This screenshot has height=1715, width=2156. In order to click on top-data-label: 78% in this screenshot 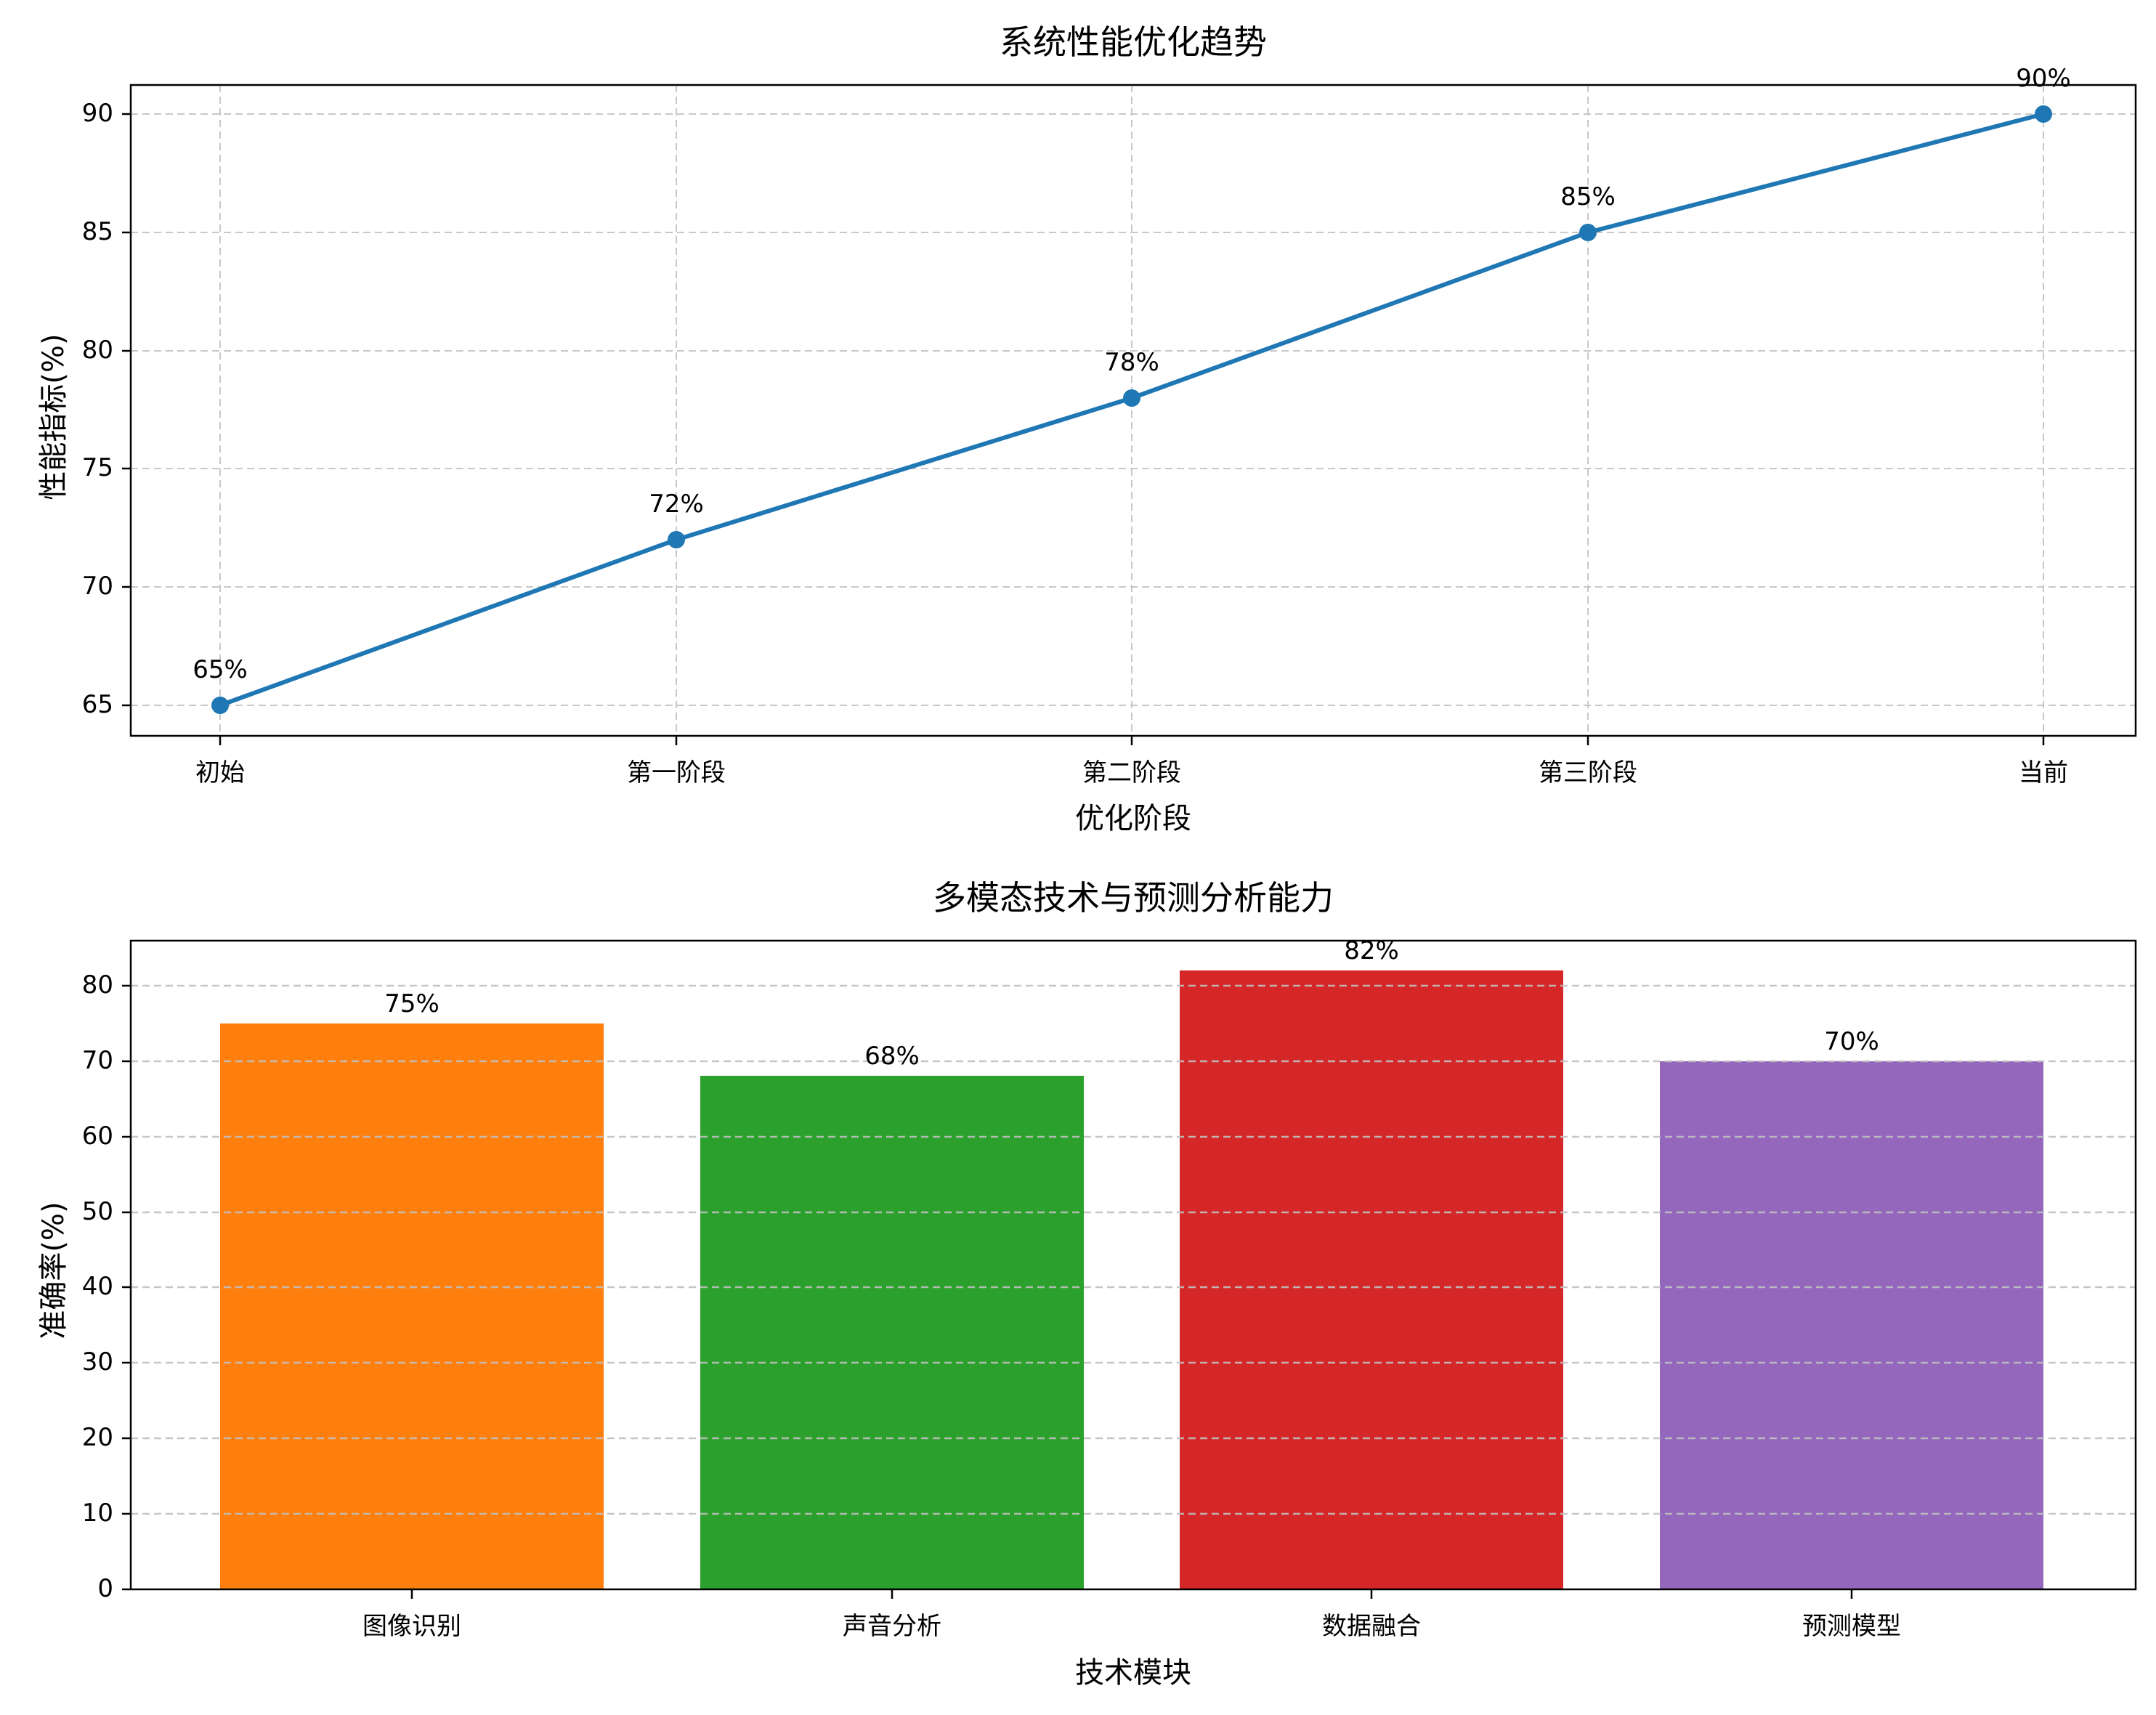, I will do `click(1131, 362)`.